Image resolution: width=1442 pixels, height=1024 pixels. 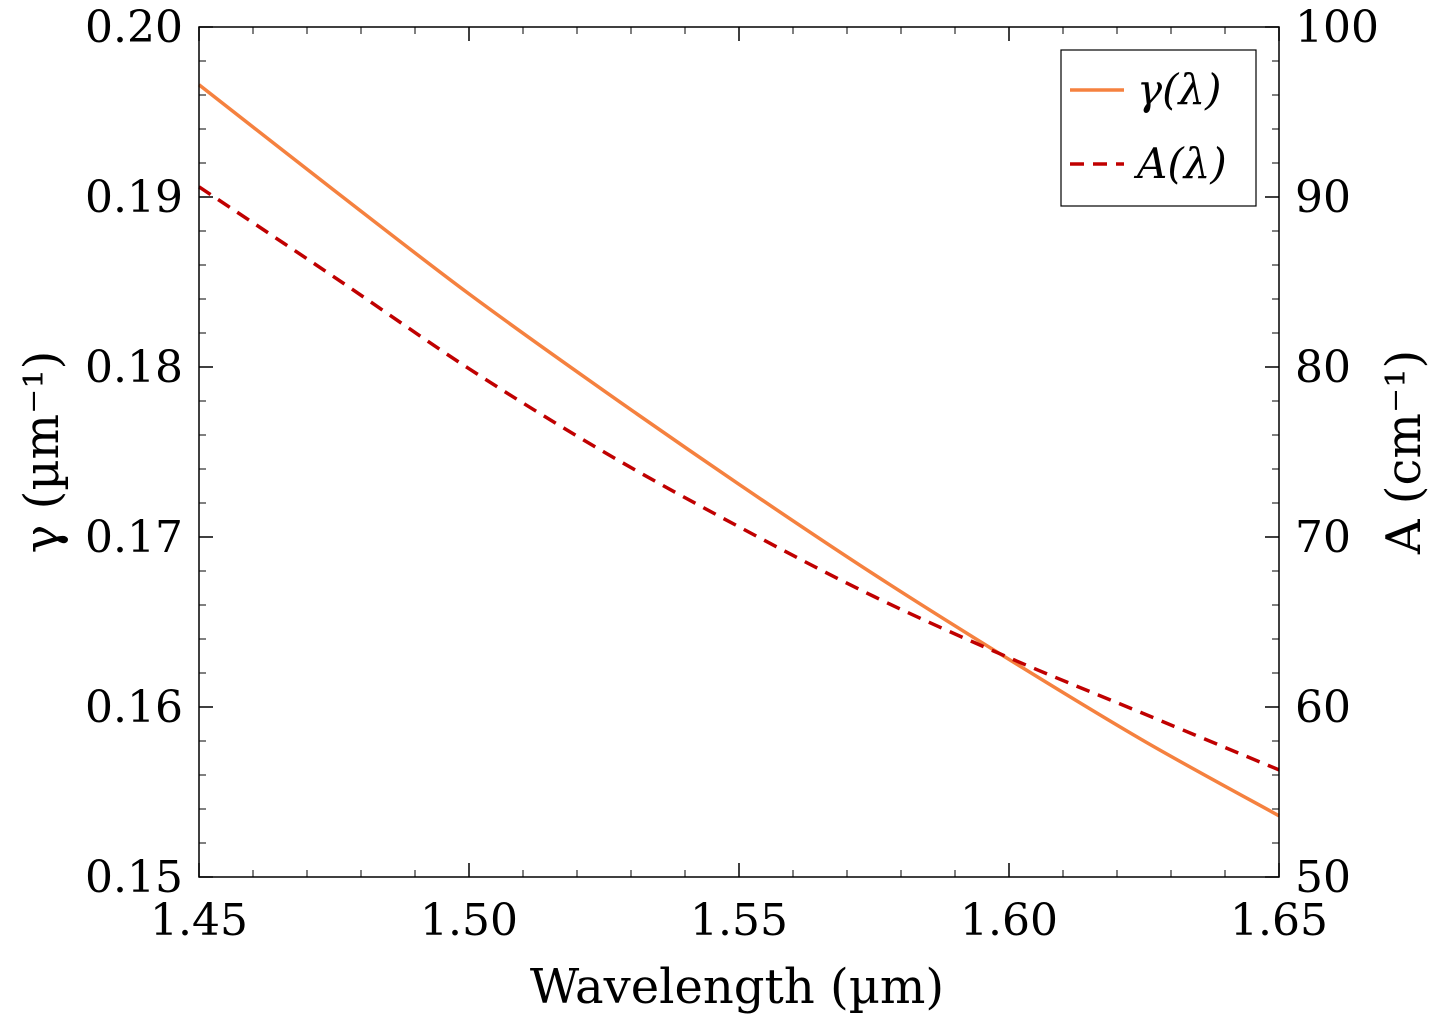 What do you see at coordinates (737, 987) in the screenshot?
I see `x-axis-label: Wavelength (µm)` at bounding box center [737, 987].